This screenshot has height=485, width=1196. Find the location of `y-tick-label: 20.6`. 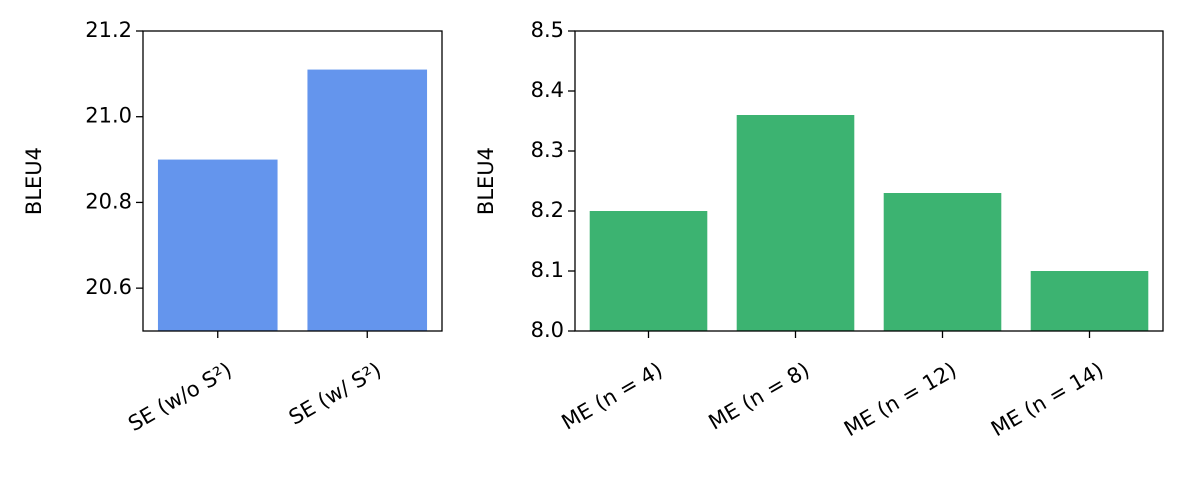

y-tick-label: 20.6 is located at coordinates (108, 287).